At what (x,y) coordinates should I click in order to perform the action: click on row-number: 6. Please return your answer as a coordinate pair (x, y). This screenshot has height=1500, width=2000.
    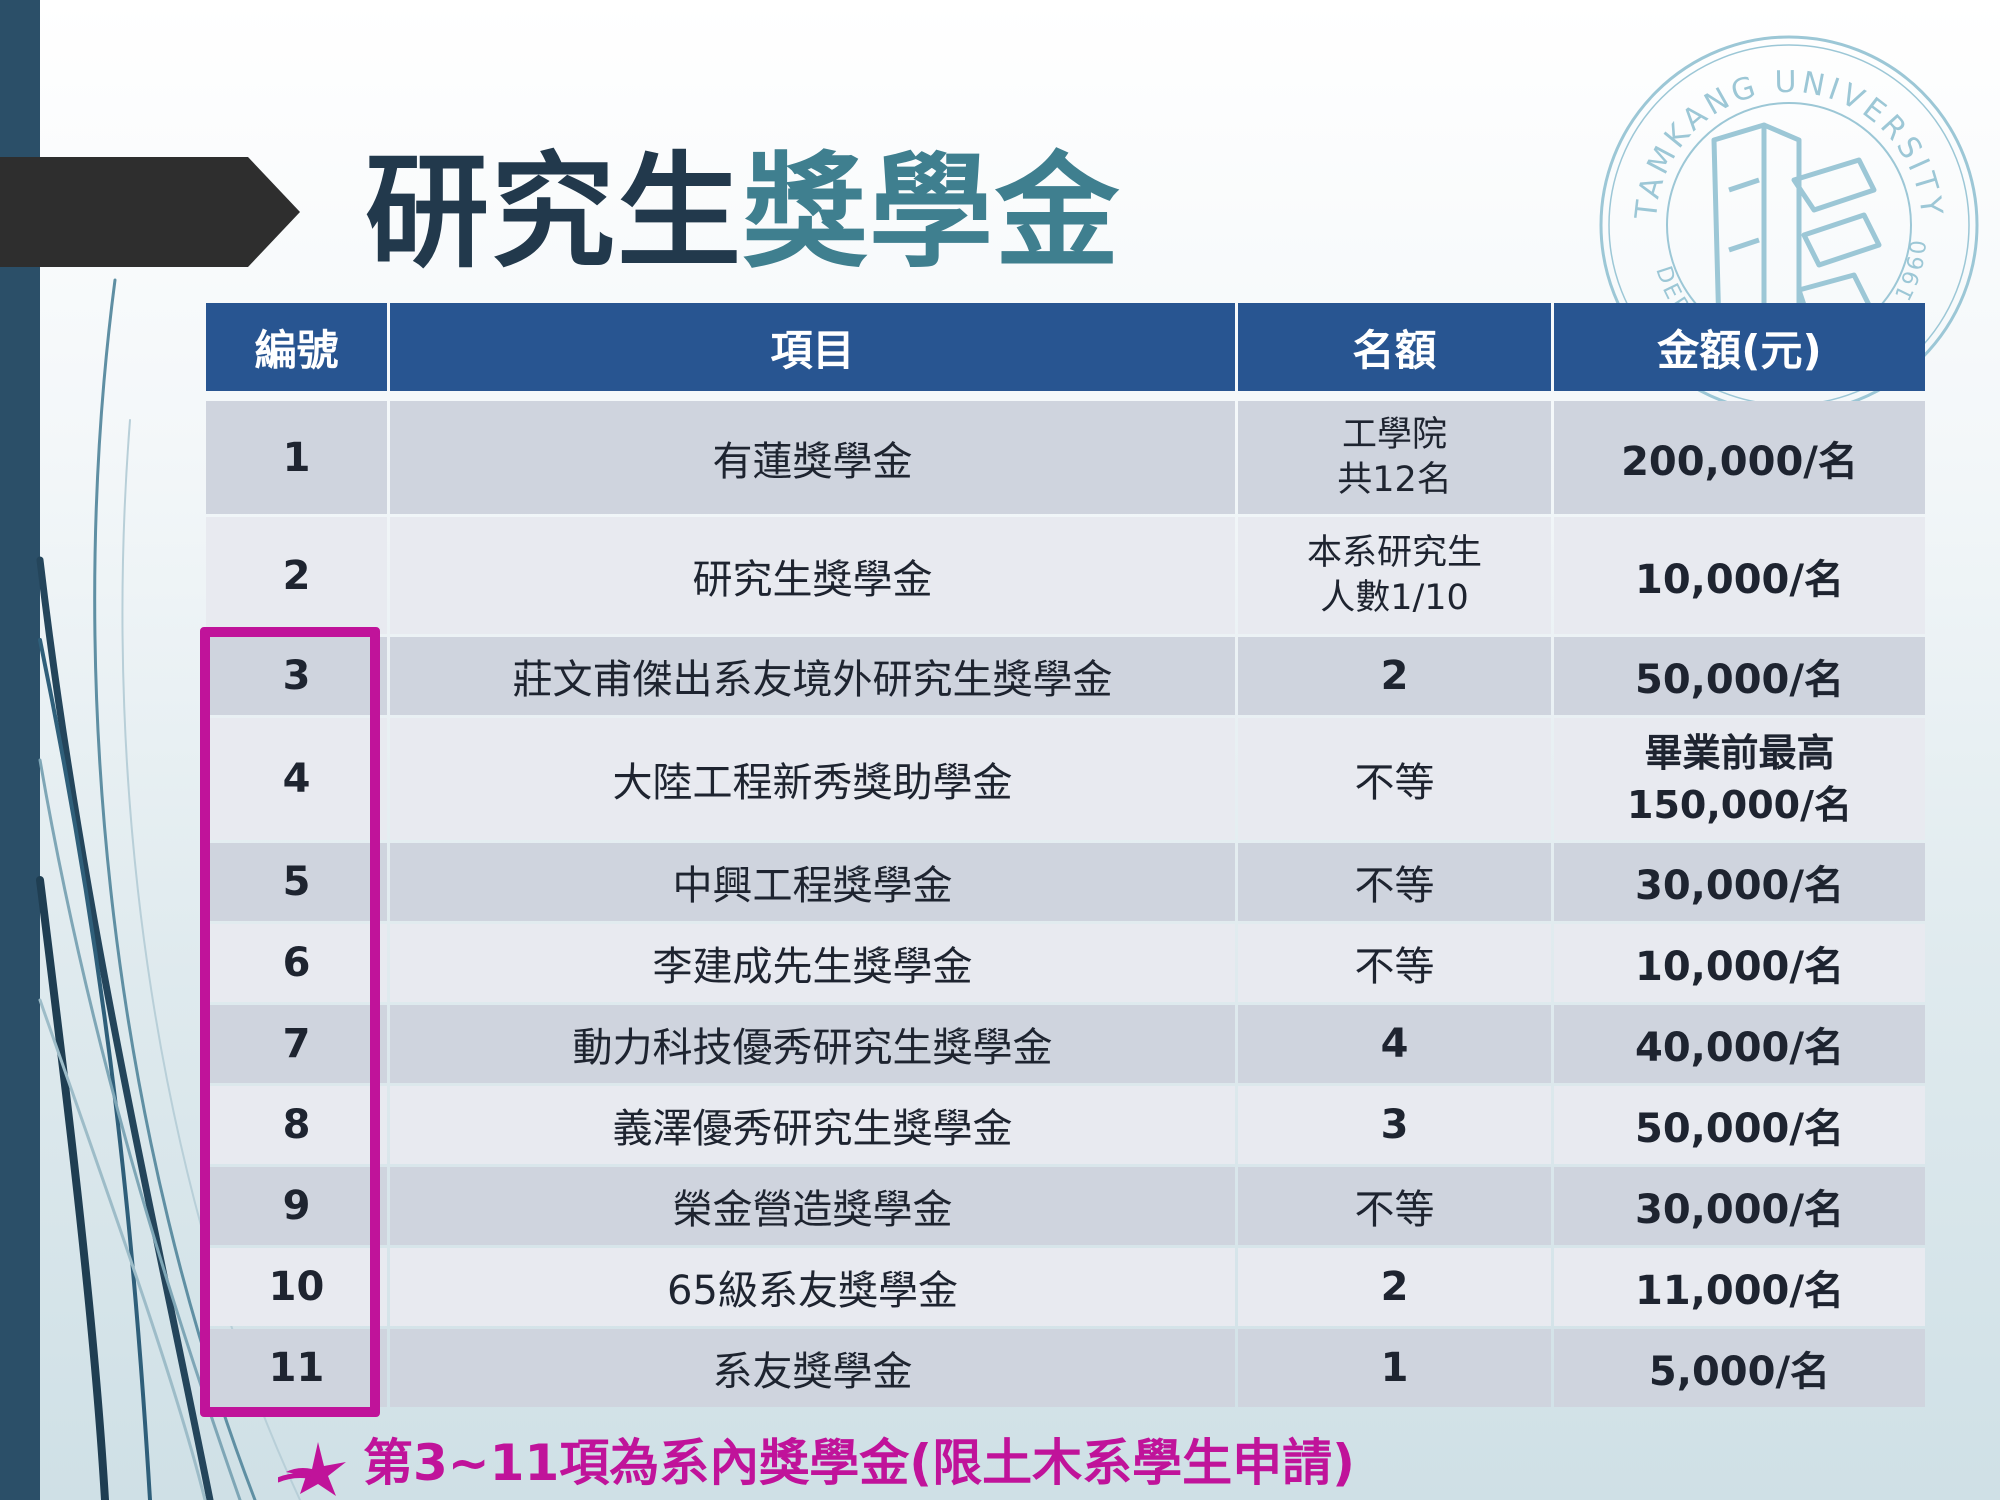
    Looking at the image, I should click on (296, 963).